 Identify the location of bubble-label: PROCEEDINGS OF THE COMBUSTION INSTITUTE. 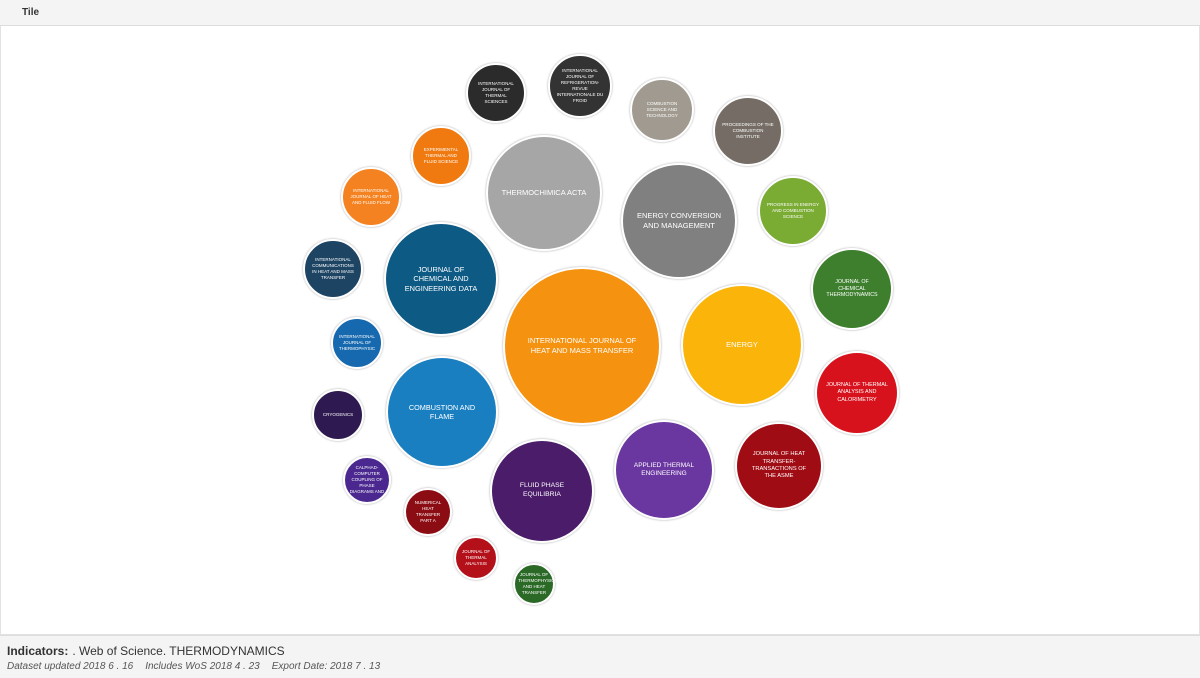
(748, 130).